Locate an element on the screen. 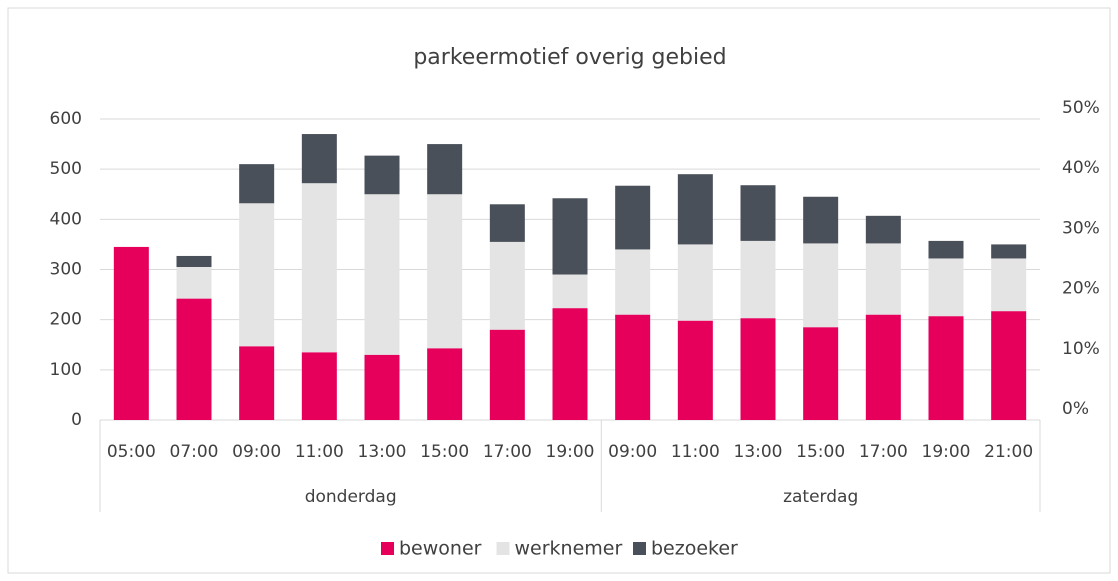 The image size is (1118, 581). y2-tick-label: 40% is located at coordinates (1081, 168).